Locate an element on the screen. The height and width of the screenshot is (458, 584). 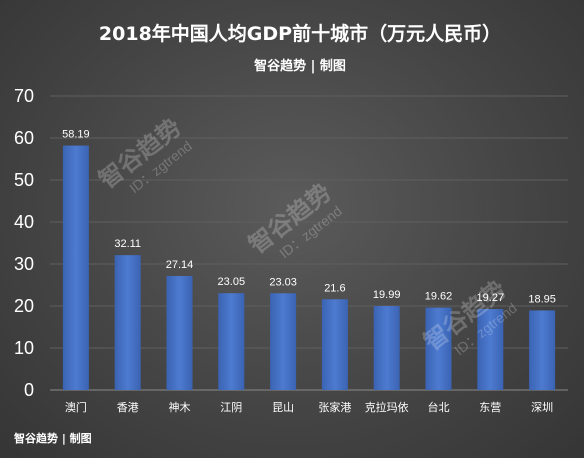
y-tick-label: 30 is located at coordinates (24, 264).